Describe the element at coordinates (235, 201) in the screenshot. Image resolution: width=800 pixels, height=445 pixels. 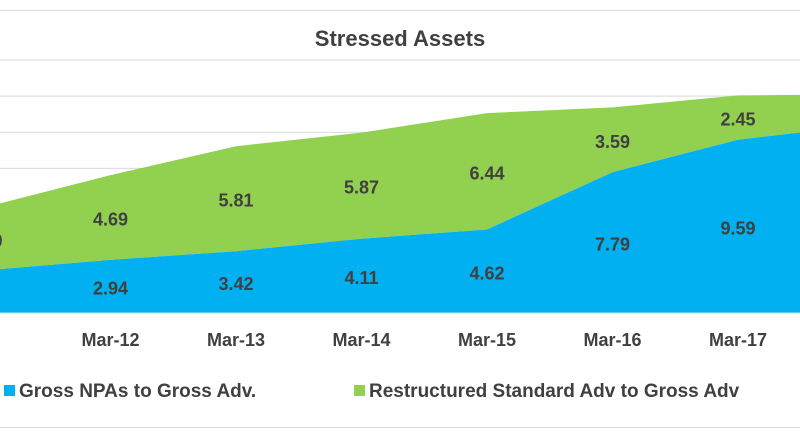
I see `data-label-restructured: 5.81` at that location.